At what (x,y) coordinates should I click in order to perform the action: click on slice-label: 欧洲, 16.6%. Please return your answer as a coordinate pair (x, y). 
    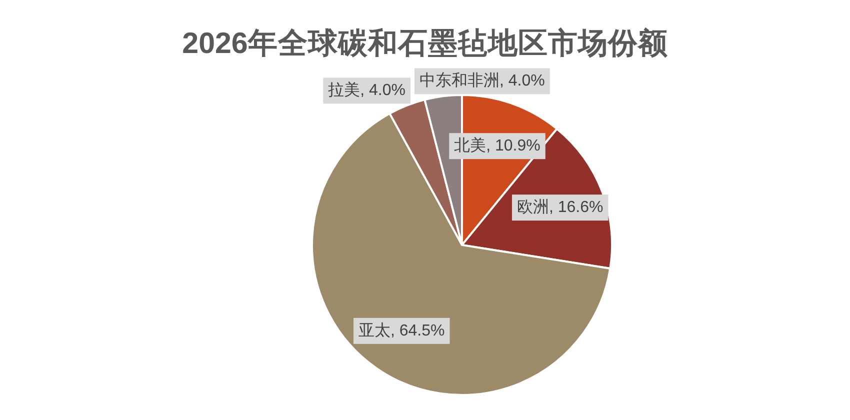
    Looking at the image, I should click on (560, 207).